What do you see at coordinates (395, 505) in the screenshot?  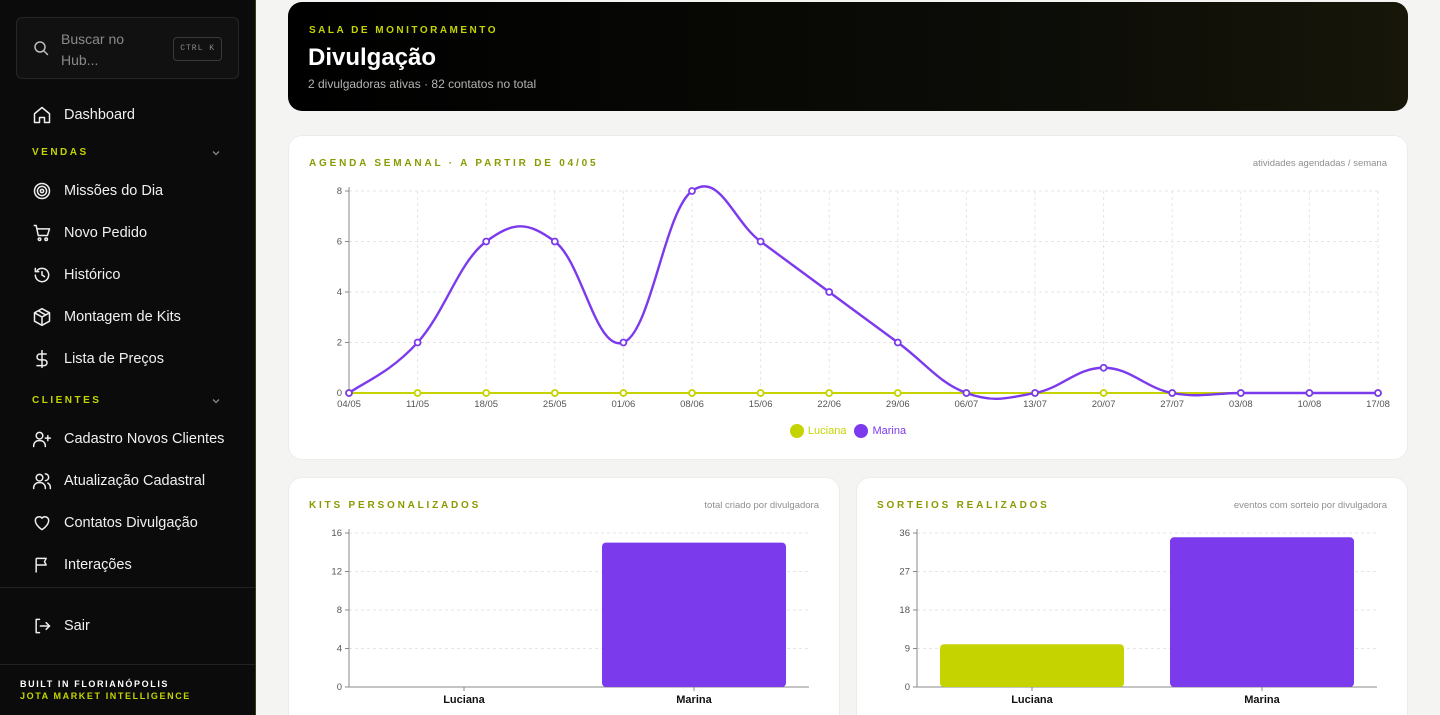 I see `chart-title: KITS PERSONALIZADOS` at bounding box center [395, 505].